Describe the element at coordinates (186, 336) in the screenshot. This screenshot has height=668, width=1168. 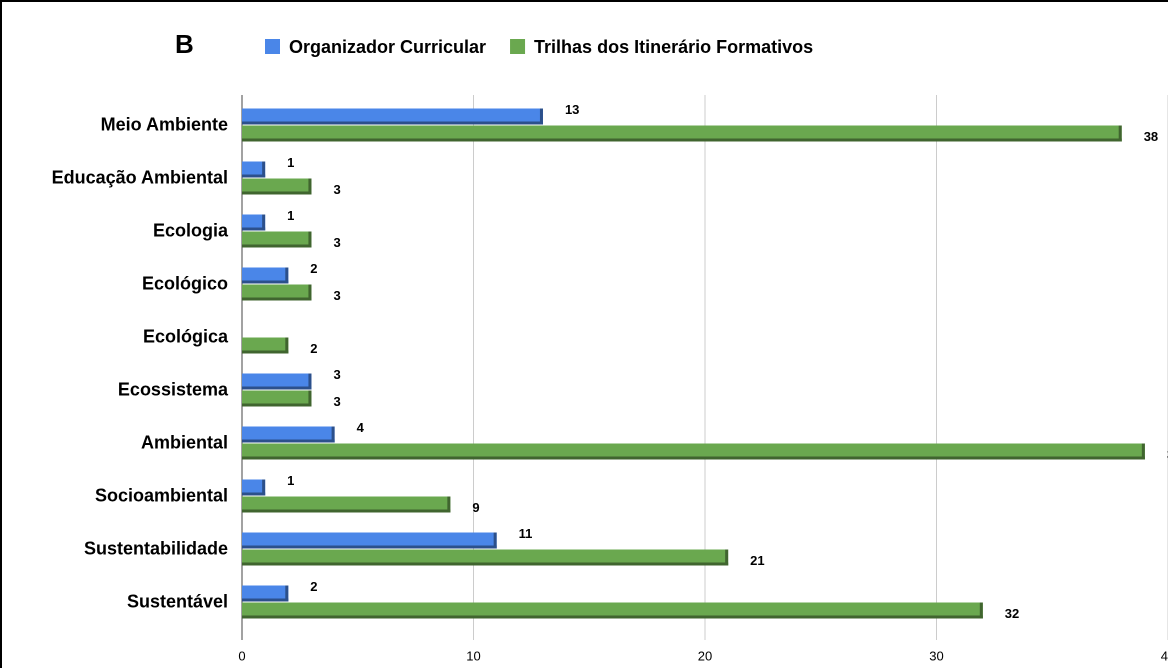
I see `y-tick-label: Ecológica` at that location.